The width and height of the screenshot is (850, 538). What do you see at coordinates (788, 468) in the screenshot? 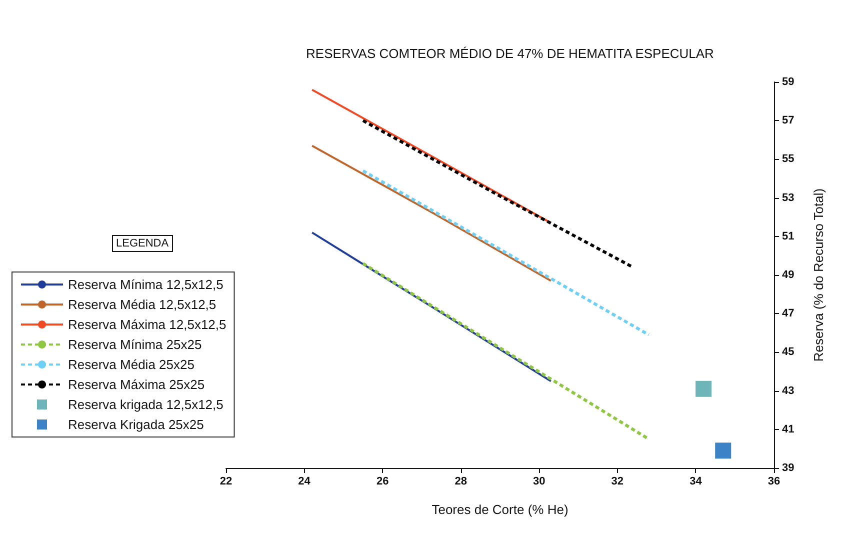
I see `y-tick-label: 39` at bounding box center [788, 468].